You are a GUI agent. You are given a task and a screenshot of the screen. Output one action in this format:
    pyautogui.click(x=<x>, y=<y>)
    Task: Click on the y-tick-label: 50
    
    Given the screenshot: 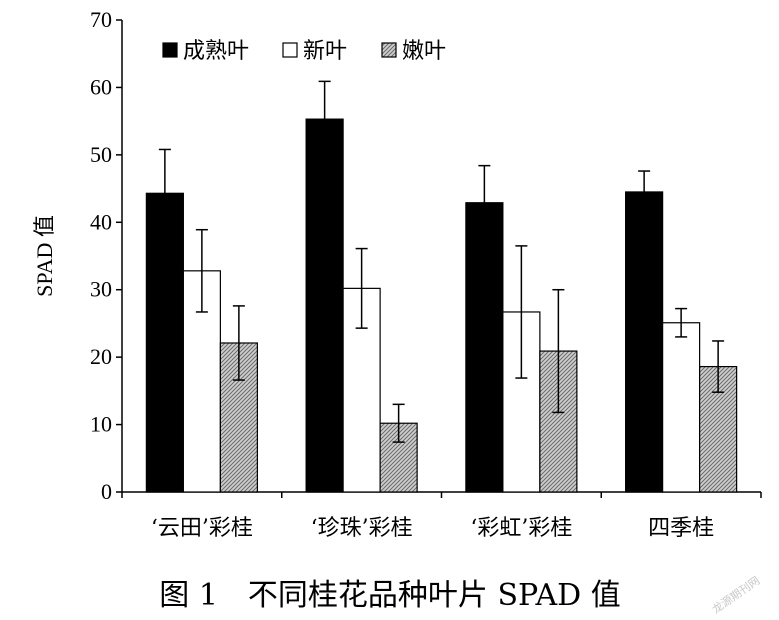 What is the action you would take?
    pyautogui.click(x=101, y=154)
    